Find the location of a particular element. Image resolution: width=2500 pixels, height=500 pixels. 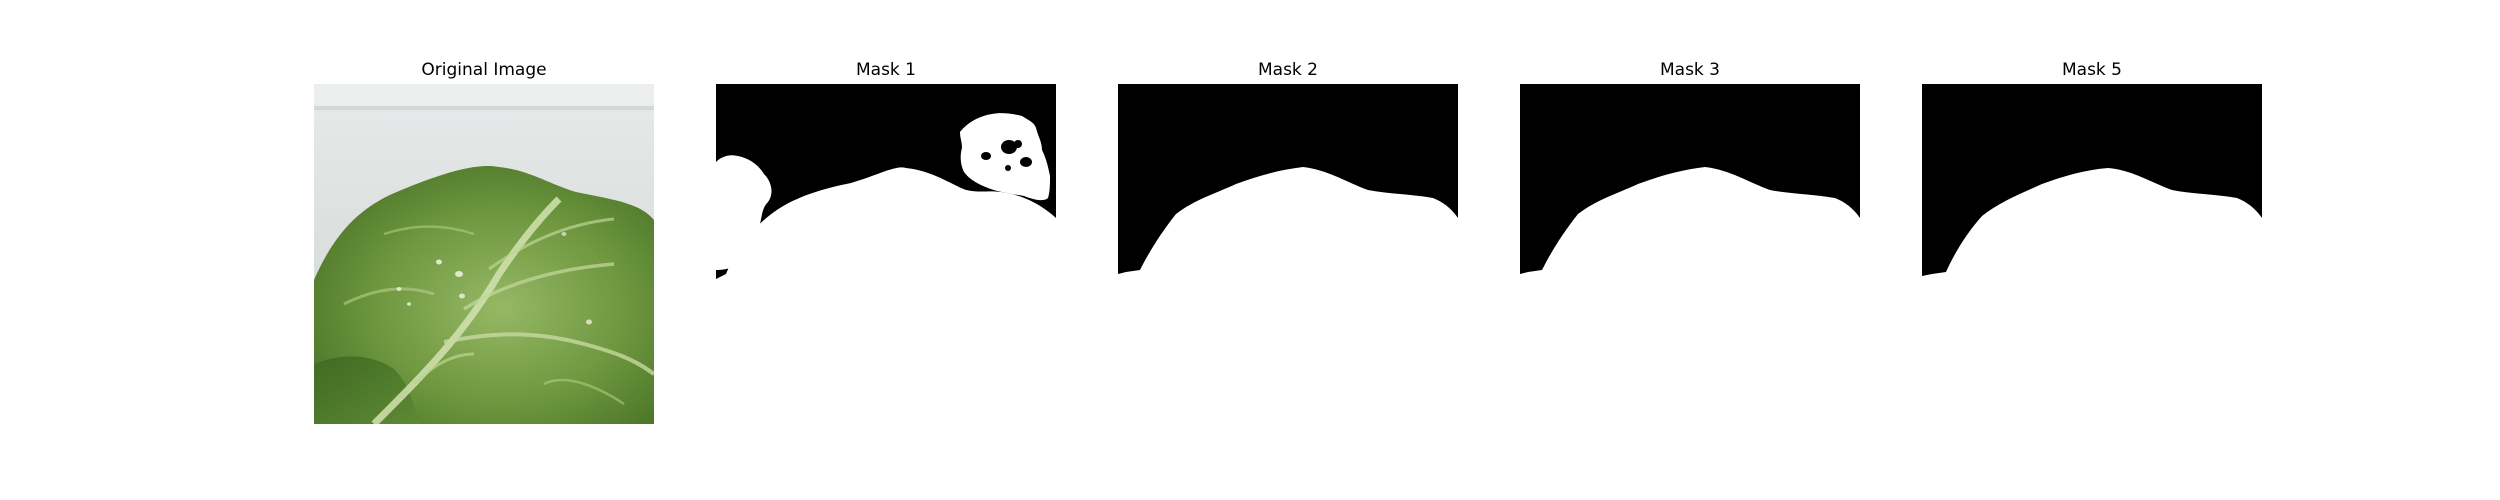

original-leaf-photo is located at coordinates (484, 254).